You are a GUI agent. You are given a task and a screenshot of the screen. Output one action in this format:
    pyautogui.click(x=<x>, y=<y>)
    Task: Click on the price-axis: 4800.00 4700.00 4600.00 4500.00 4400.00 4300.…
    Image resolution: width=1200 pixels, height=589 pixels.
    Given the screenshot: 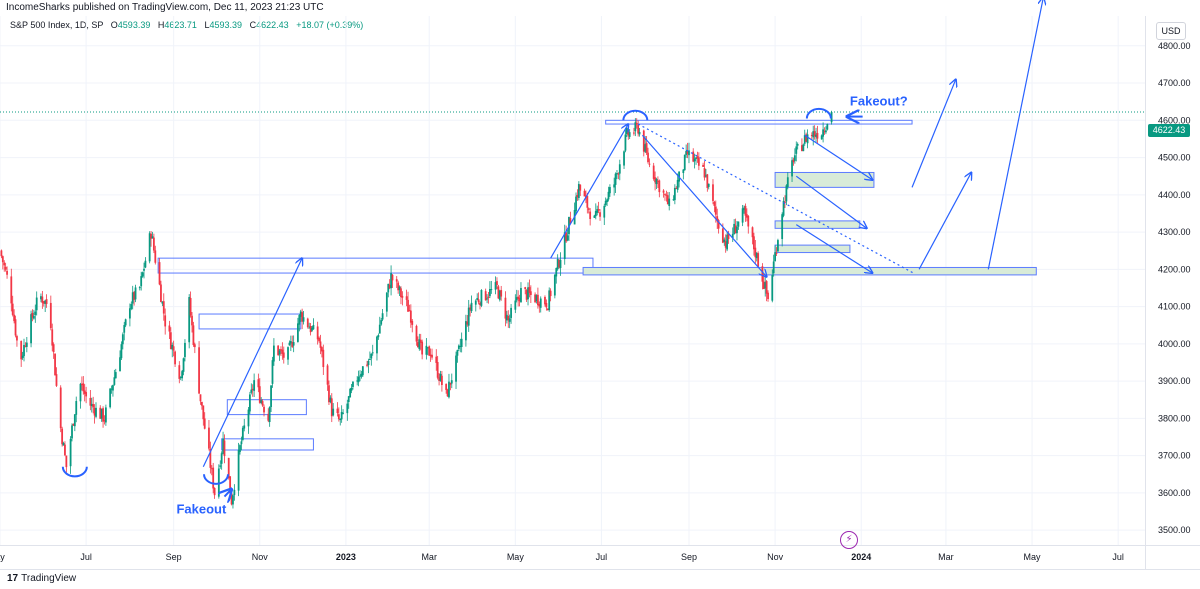 What is the action you would take?
    pyautogui.click(x=1168, y=293)
    